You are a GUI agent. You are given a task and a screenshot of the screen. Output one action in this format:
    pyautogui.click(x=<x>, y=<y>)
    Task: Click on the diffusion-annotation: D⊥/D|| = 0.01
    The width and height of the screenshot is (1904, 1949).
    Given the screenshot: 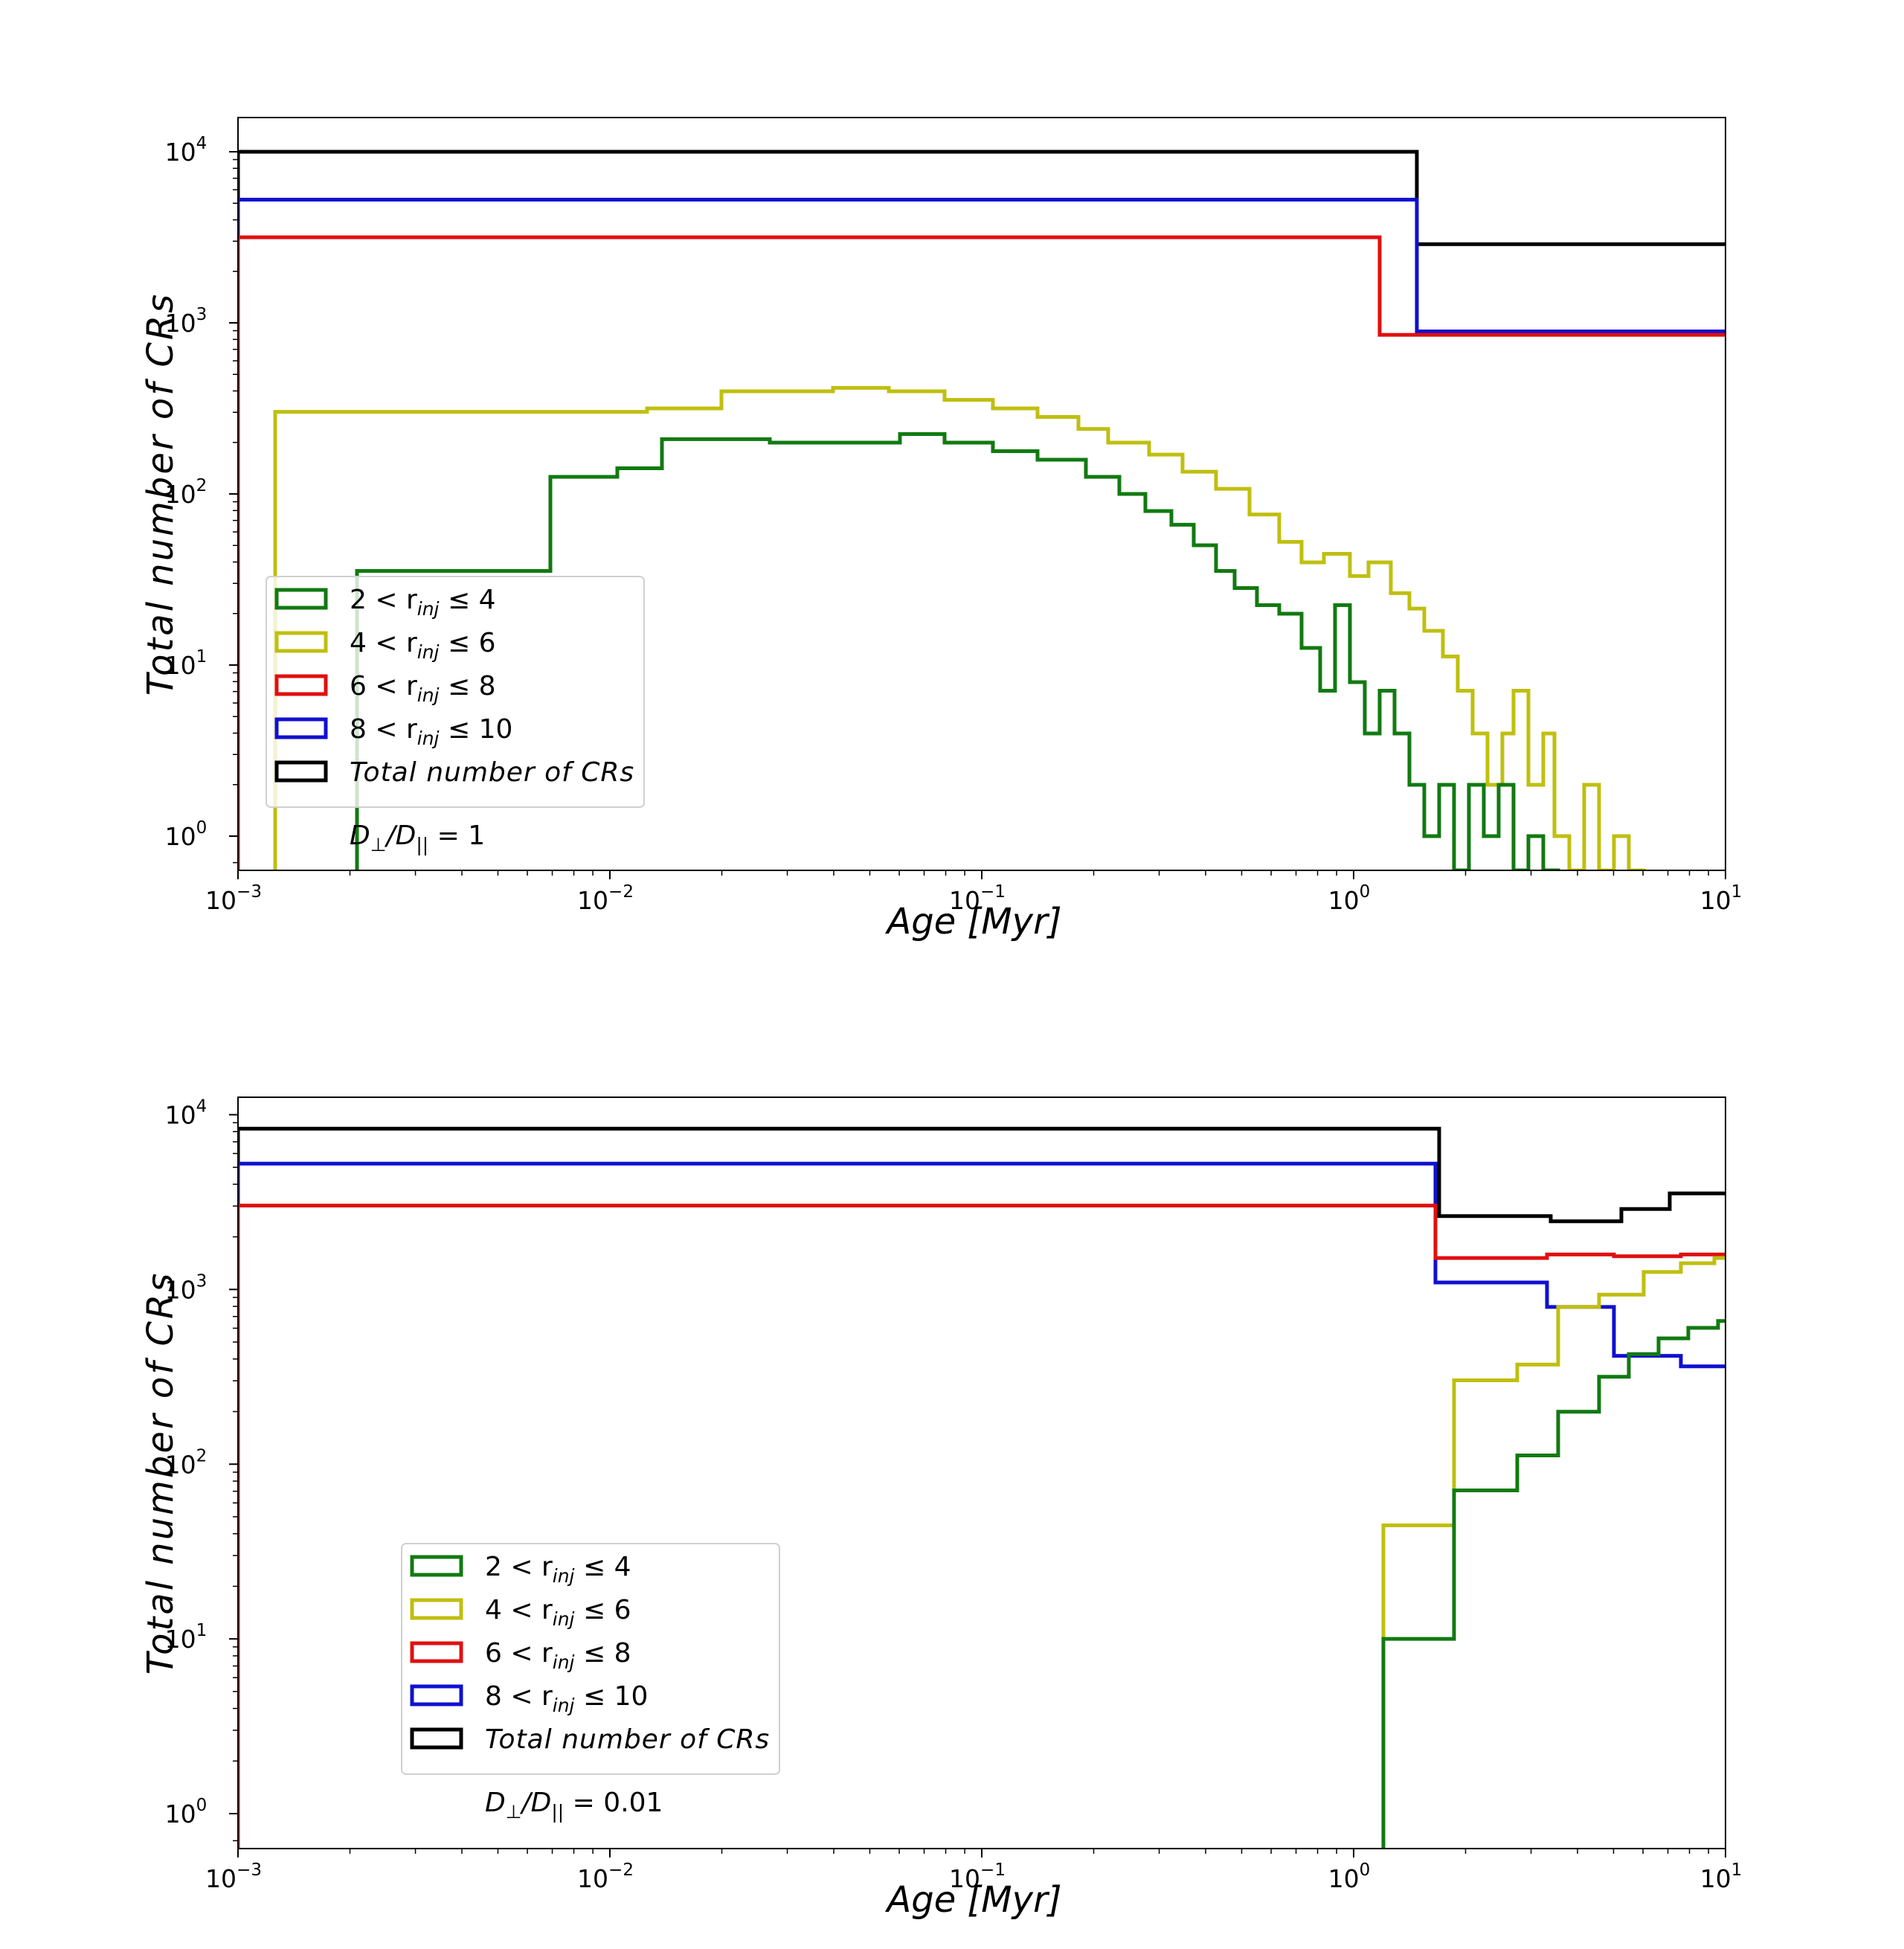 What is the action you would take?
    pyautogui.click(x=574, y=1805)
    